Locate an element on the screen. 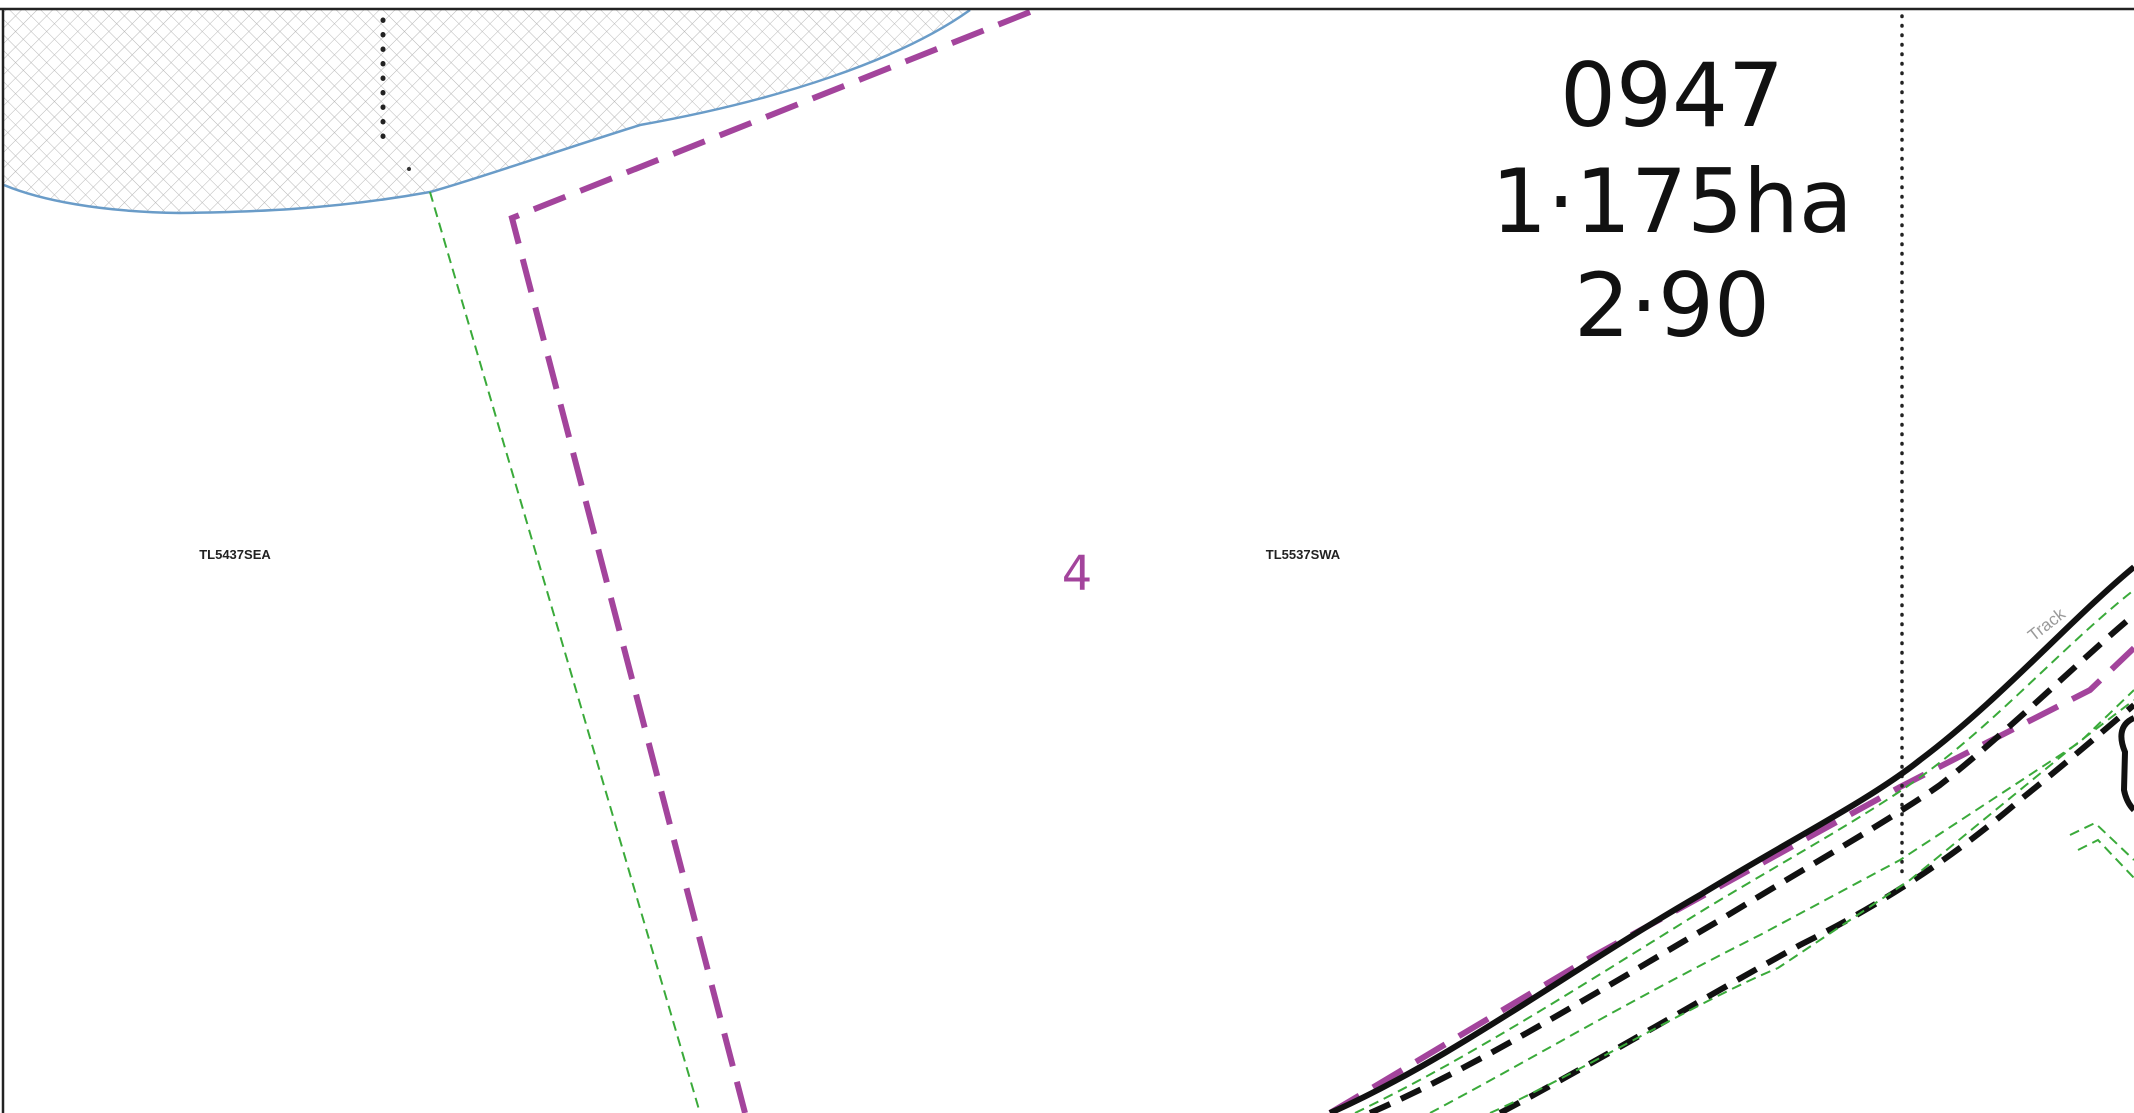 Image resolution: width=2134 pixels, height=1113 pixels. sheet-label-right: TL5537SWA is located at coordinates (1303, 554).